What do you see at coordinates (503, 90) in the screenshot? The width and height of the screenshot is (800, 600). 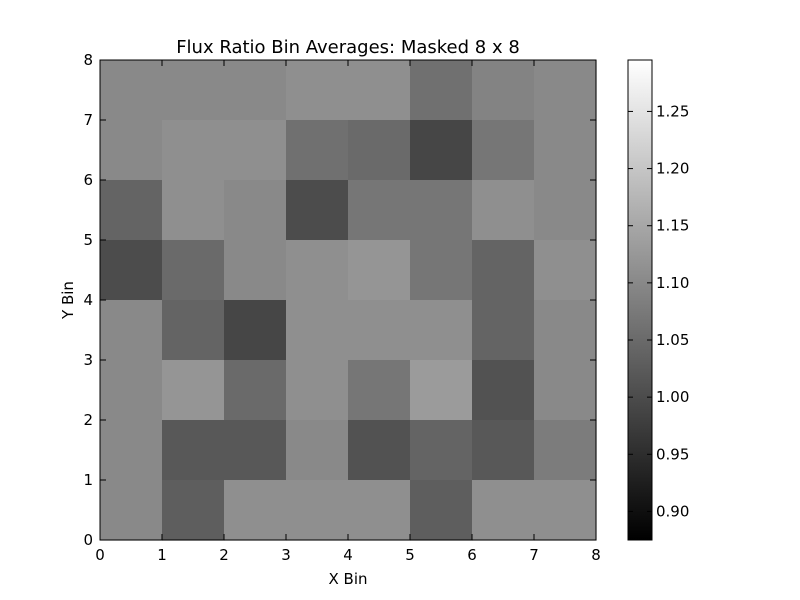 I see `heatmap-cell-r7-c6` at bounding box center [503, 90].